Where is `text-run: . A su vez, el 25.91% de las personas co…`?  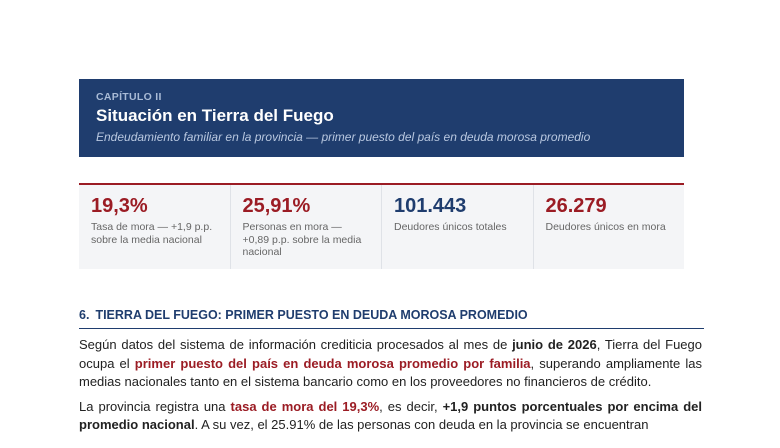 text-run: . A su vez, el 25.91% de las personas co… is located at coordinates (421, 424).